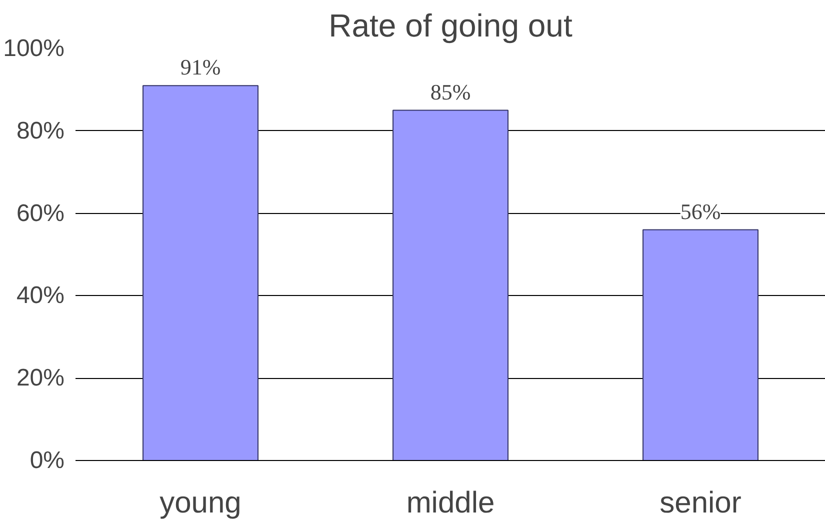 The height and width of the screenshot is (522, 825). What do you see at coordinates (34, 48) in the screenshot?
I see `y-tick-label: 100%` at bounding box center [34, 48].